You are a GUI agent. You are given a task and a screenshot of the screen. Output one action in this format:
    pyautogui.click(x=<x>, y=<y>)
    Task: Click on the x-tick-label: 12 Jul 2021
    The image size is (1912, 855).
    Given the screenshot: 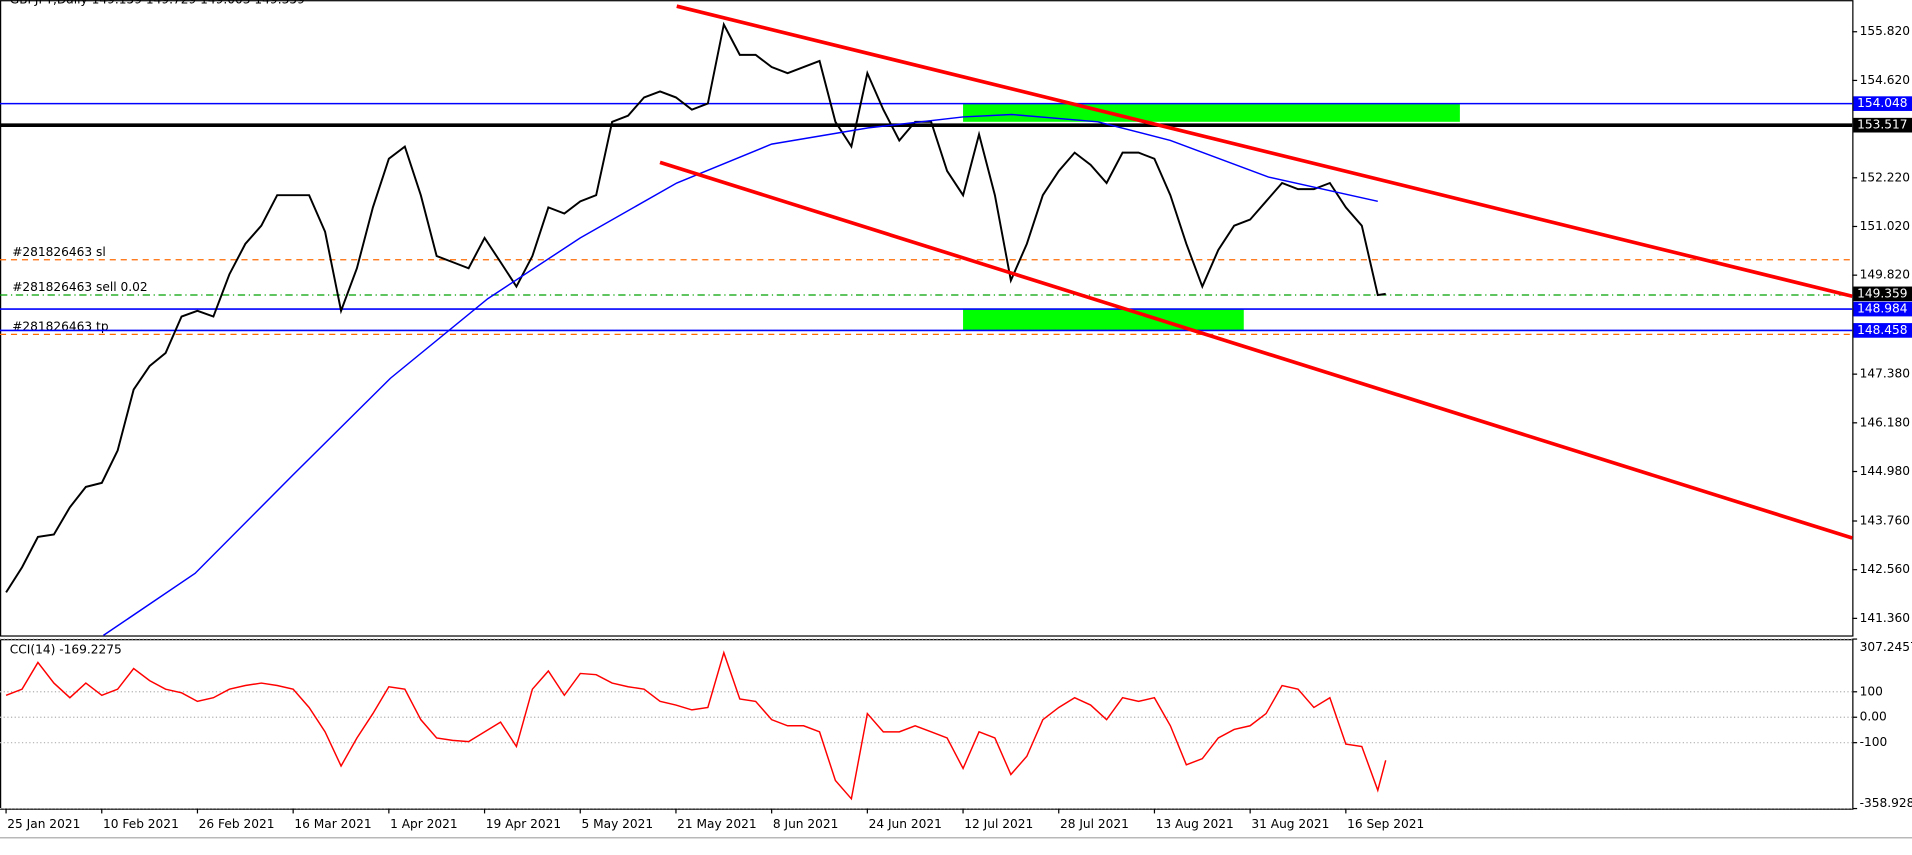 What is the action you would take?
    pyautogui.click(x=998, y=824)
    